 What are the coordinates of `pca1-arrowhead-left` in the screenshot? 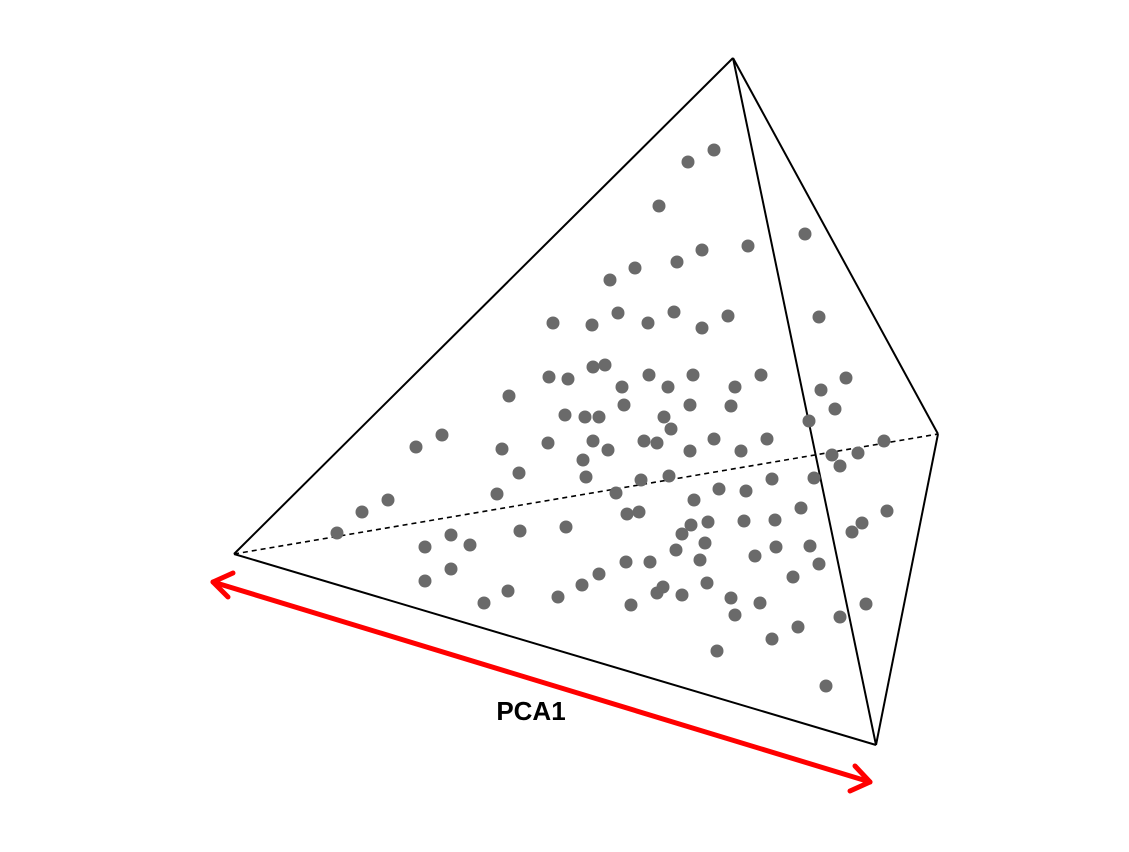 It's located at (223, 585).